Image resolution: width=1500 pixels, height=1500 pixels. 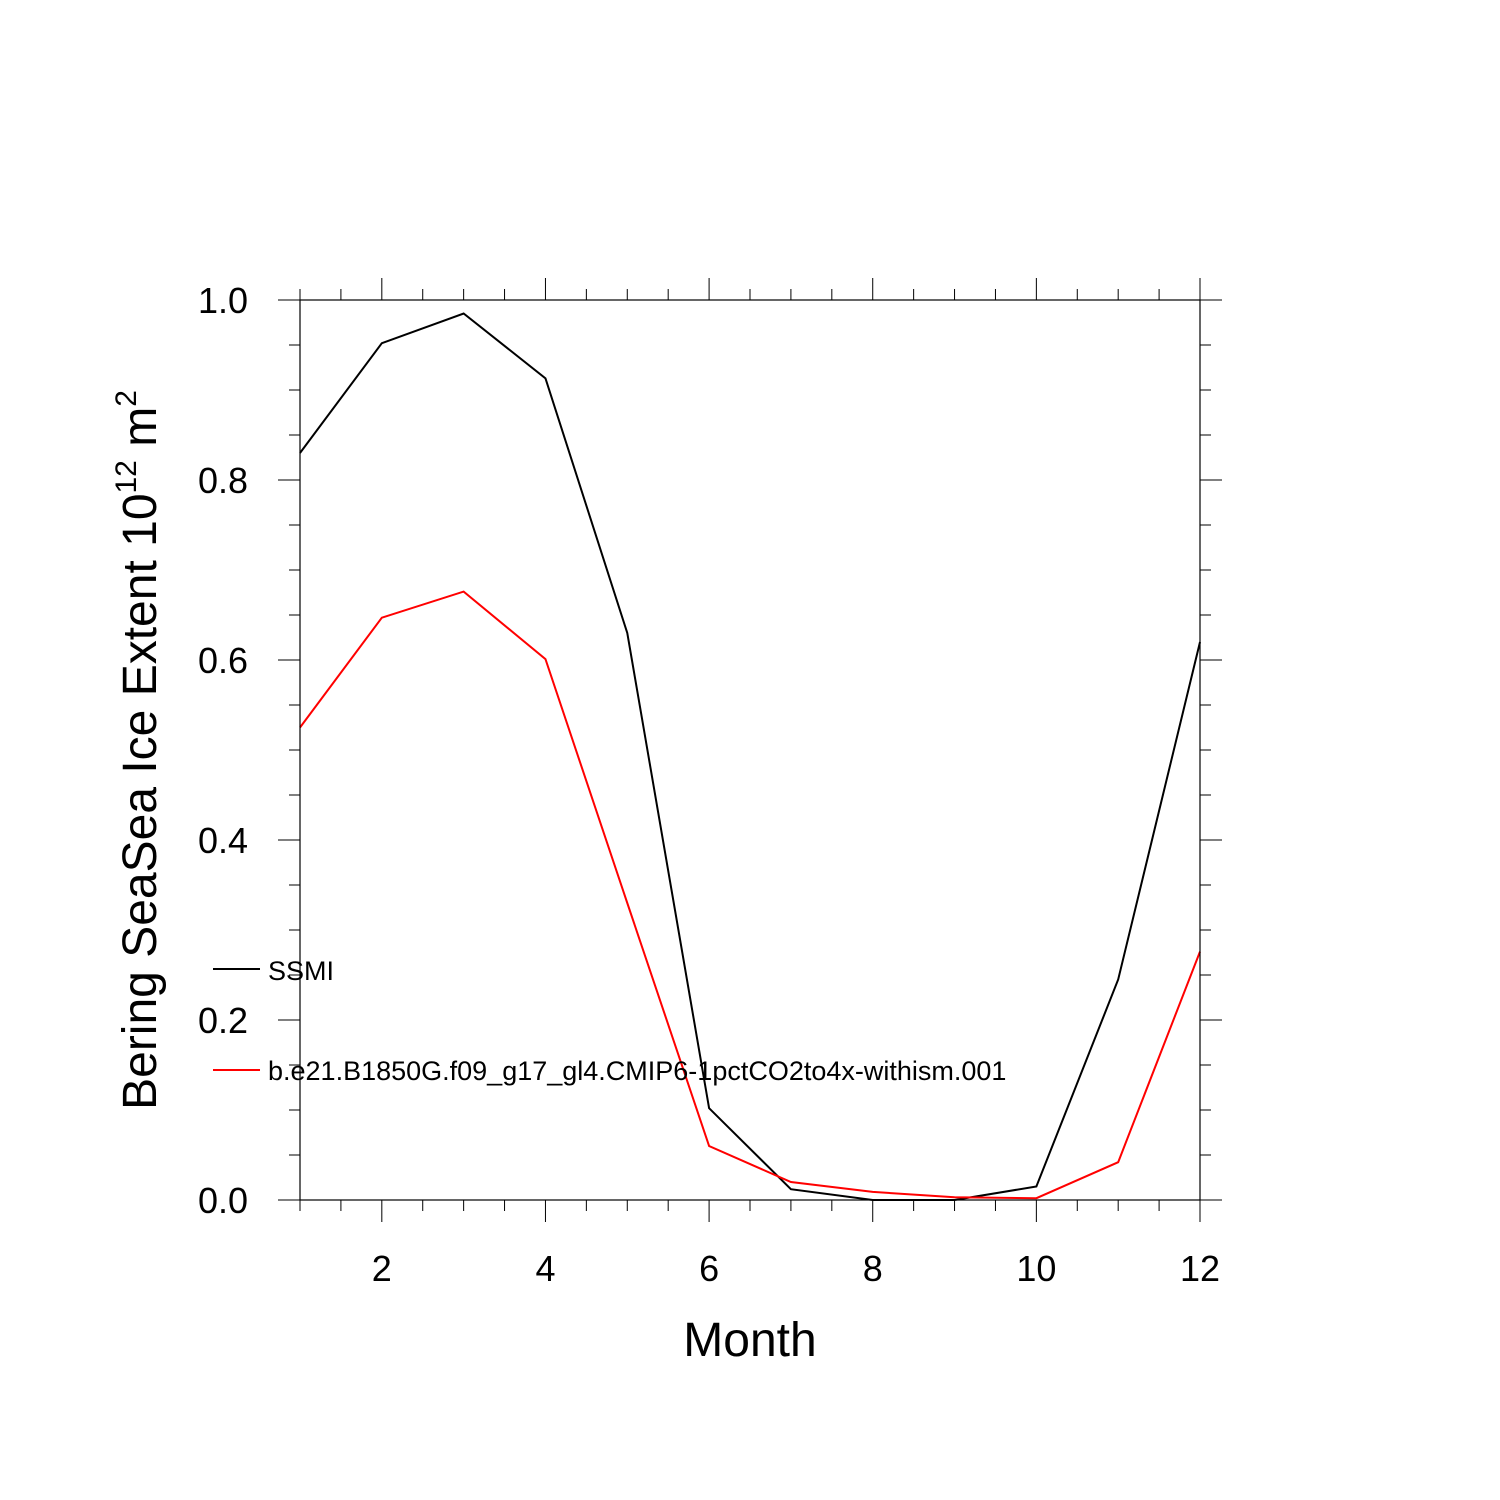 I want to click on y-axis-title-exponent: 12, so click(x=126, y=476).